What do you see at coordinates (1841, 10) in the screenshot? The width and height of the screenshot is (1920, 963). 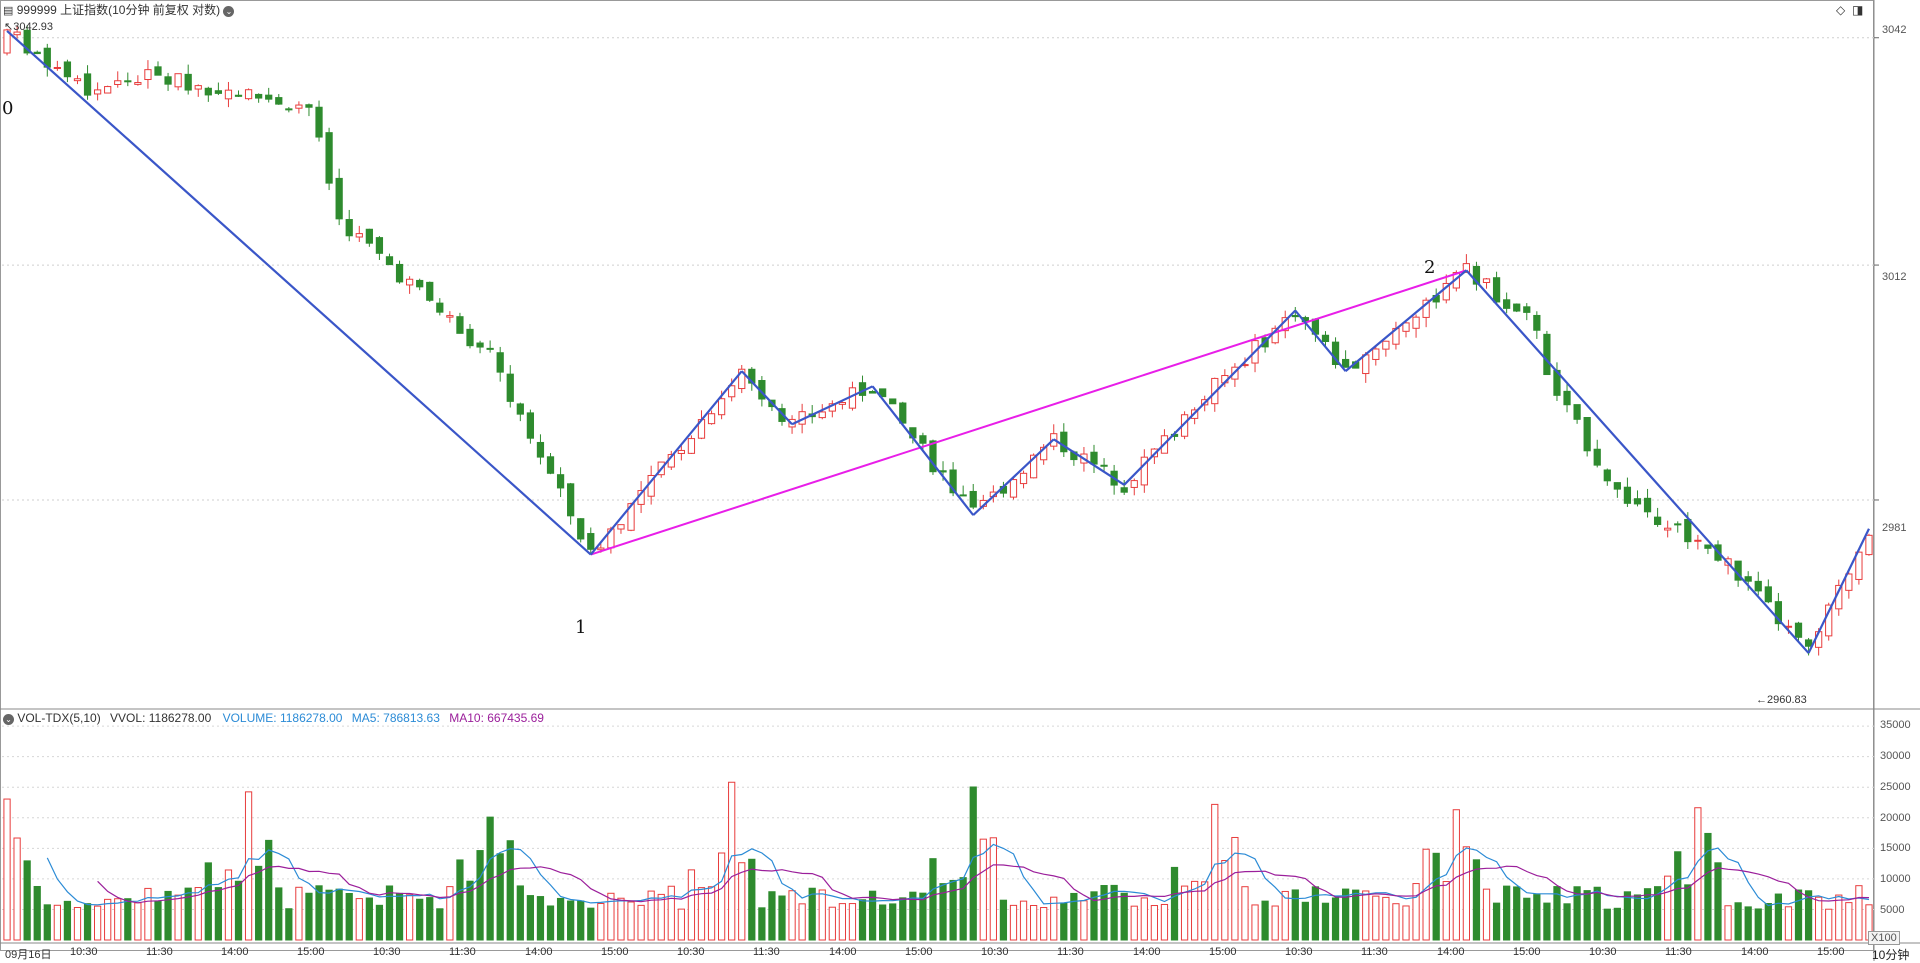 I see `diamond-icon: ◇` at bounding box center [1841, 10].